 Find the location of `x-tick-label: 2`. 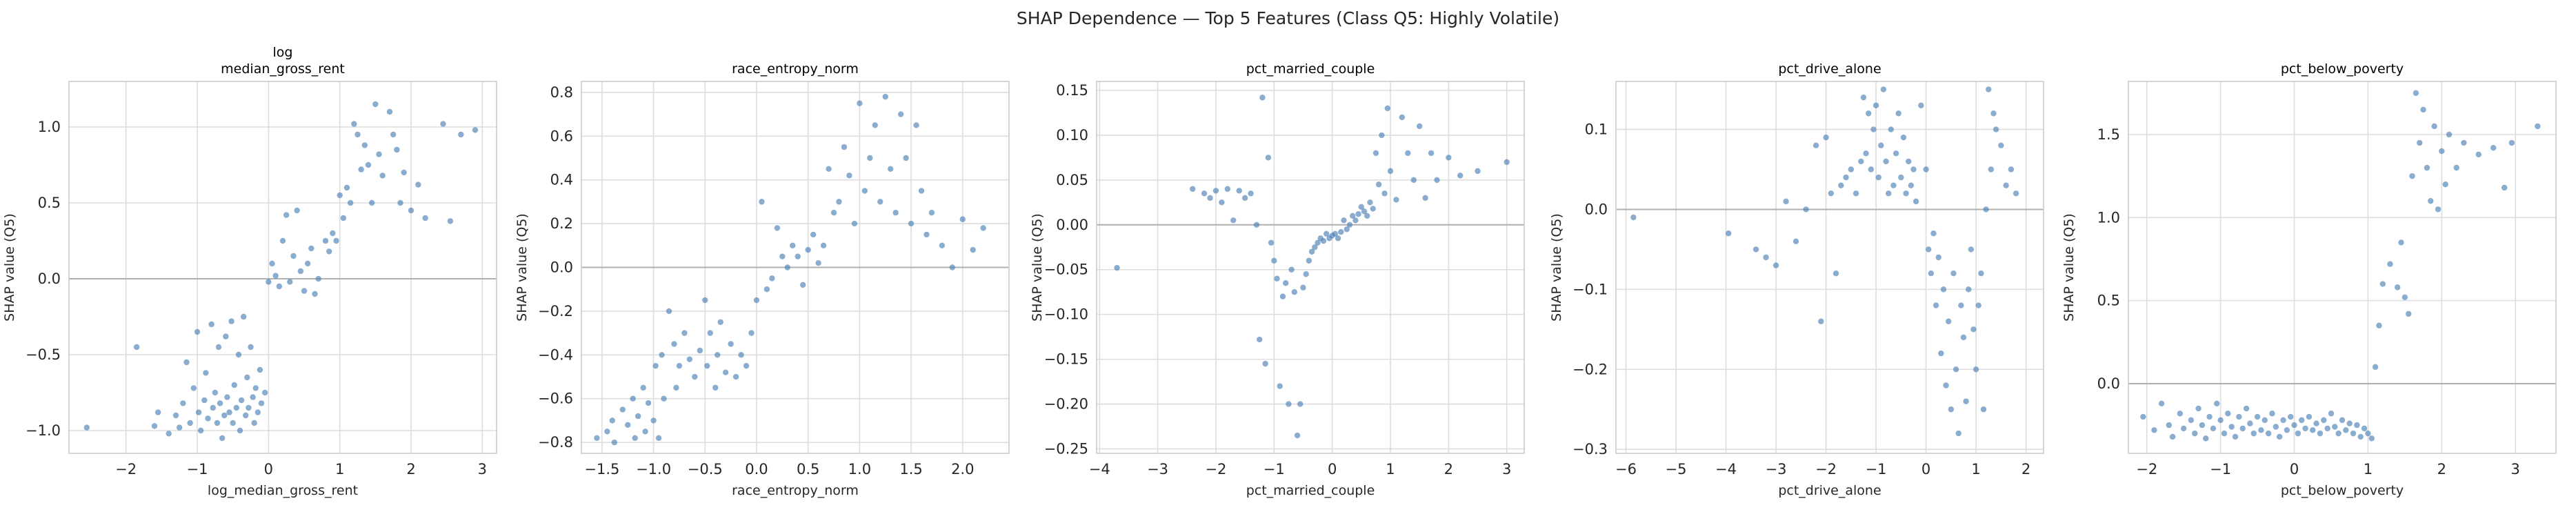

x-tick-label: 2 is located at coordinates (1448, 469).